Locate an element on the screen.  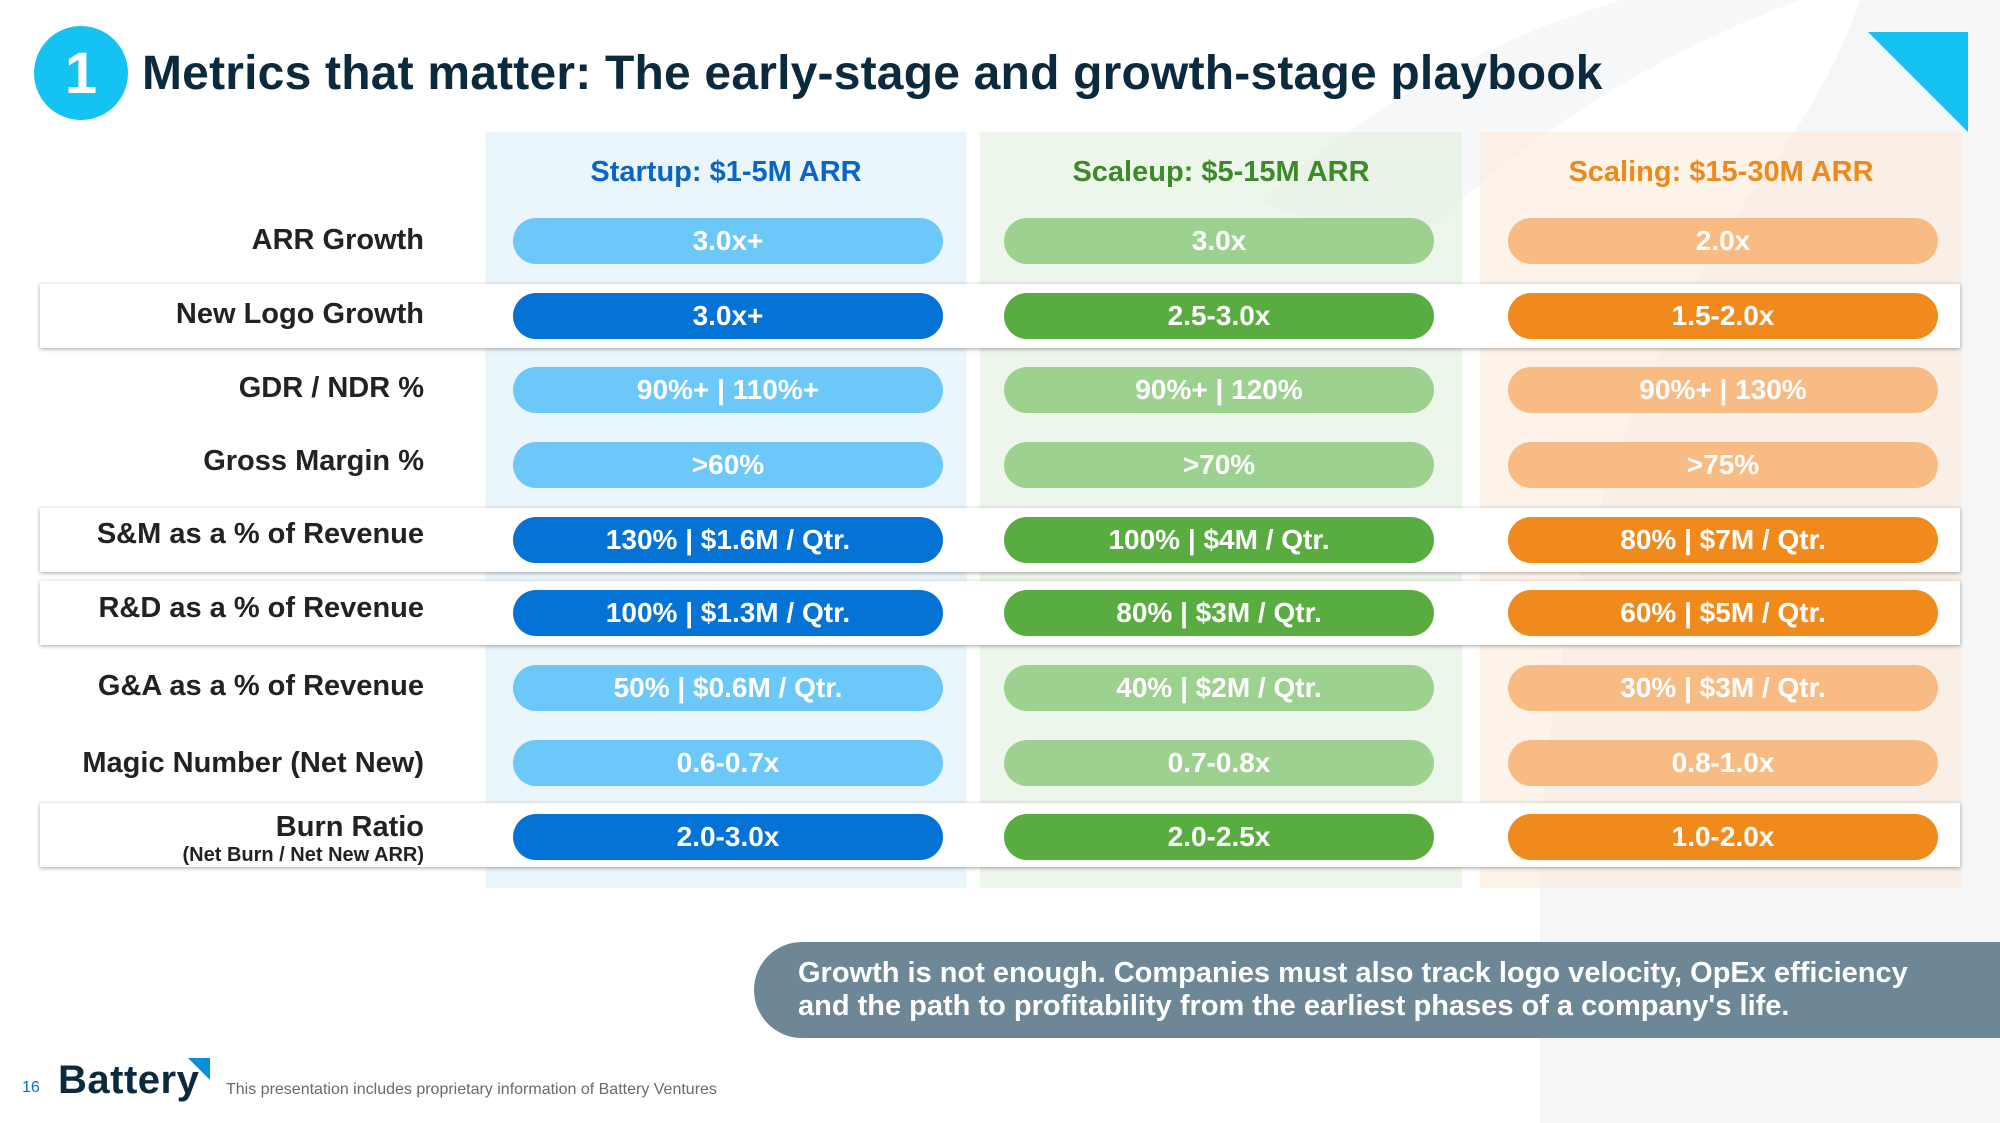
metric-pill: 50% | $0.6M / Qtr. is located at coordinates (728, 688).